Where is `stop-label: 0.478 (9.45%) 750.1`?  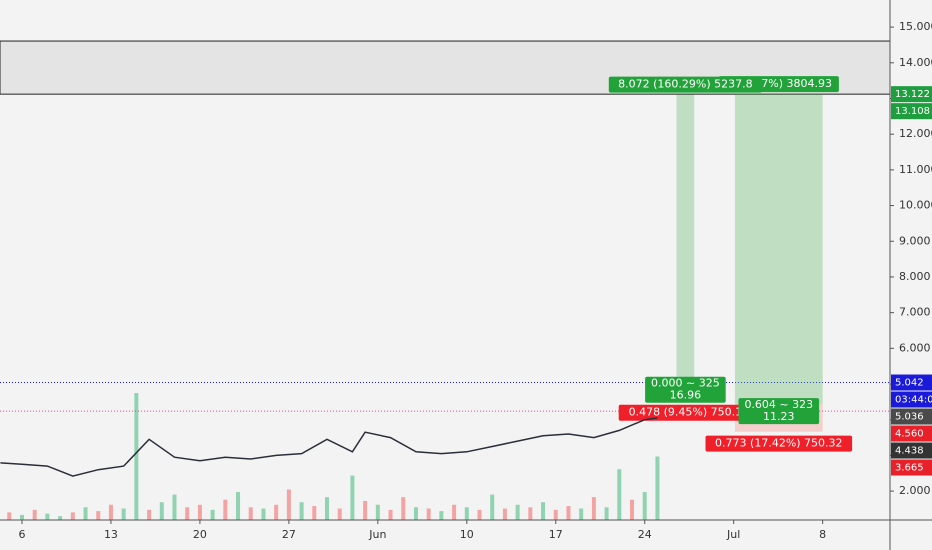
stop-label: 0.478 (9.45%) 750.1 is located at coordinates (686, 412).